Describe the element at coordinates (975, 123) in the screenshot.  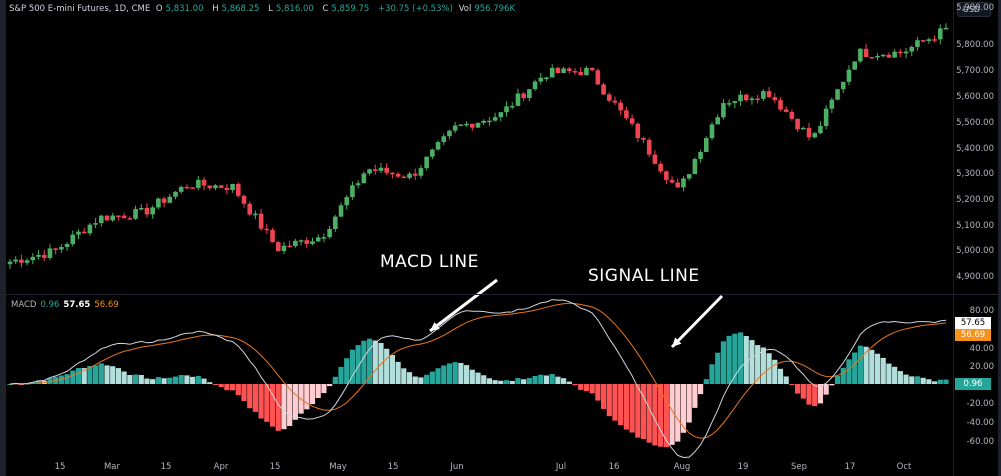
I see `price-tick: 5,500.00` at that location.